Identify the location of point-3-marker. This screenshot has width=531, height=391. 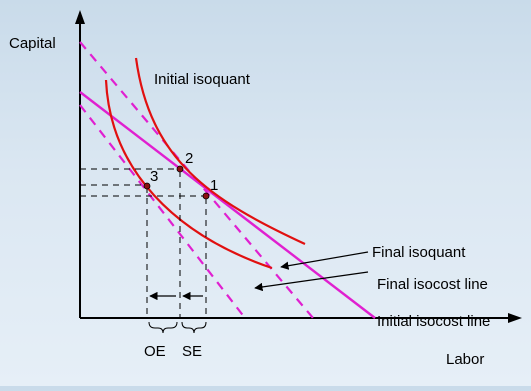
(147, 186).